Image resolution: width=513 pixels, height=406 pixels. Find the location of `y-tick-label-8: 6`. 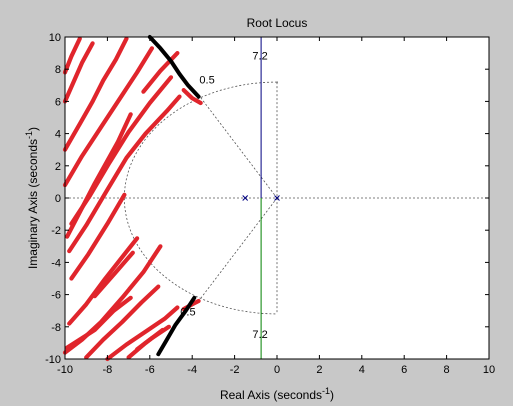

y-tick-label-8: 6 is located at coordinates (58, 102).